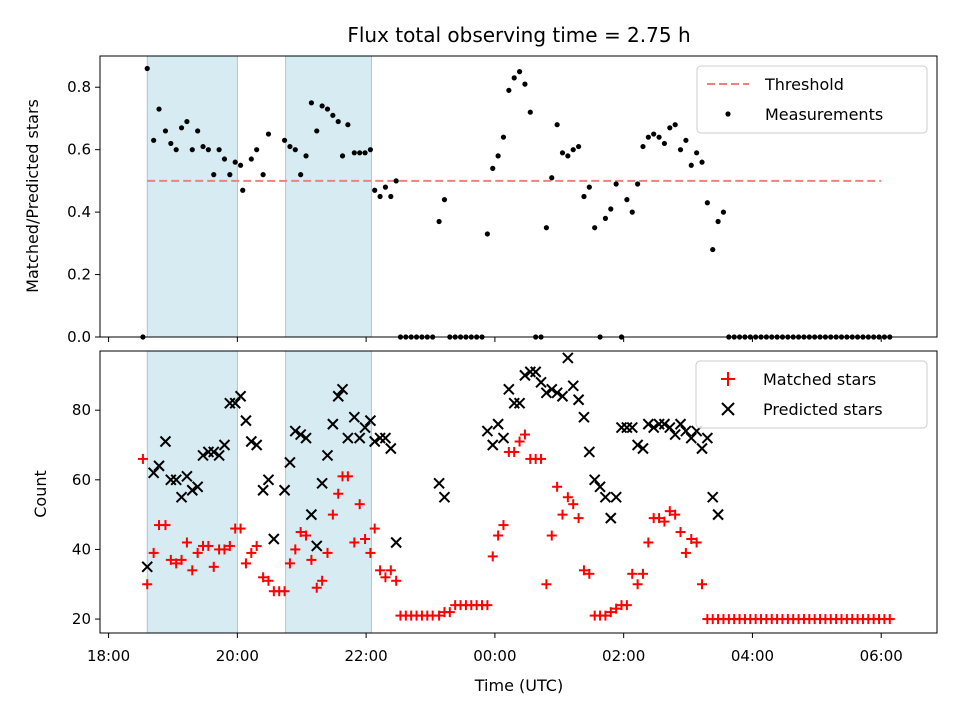 The width and height of the screenshot is (960, 720). I want to click on y-tick-label: 60, so click(81, 480).